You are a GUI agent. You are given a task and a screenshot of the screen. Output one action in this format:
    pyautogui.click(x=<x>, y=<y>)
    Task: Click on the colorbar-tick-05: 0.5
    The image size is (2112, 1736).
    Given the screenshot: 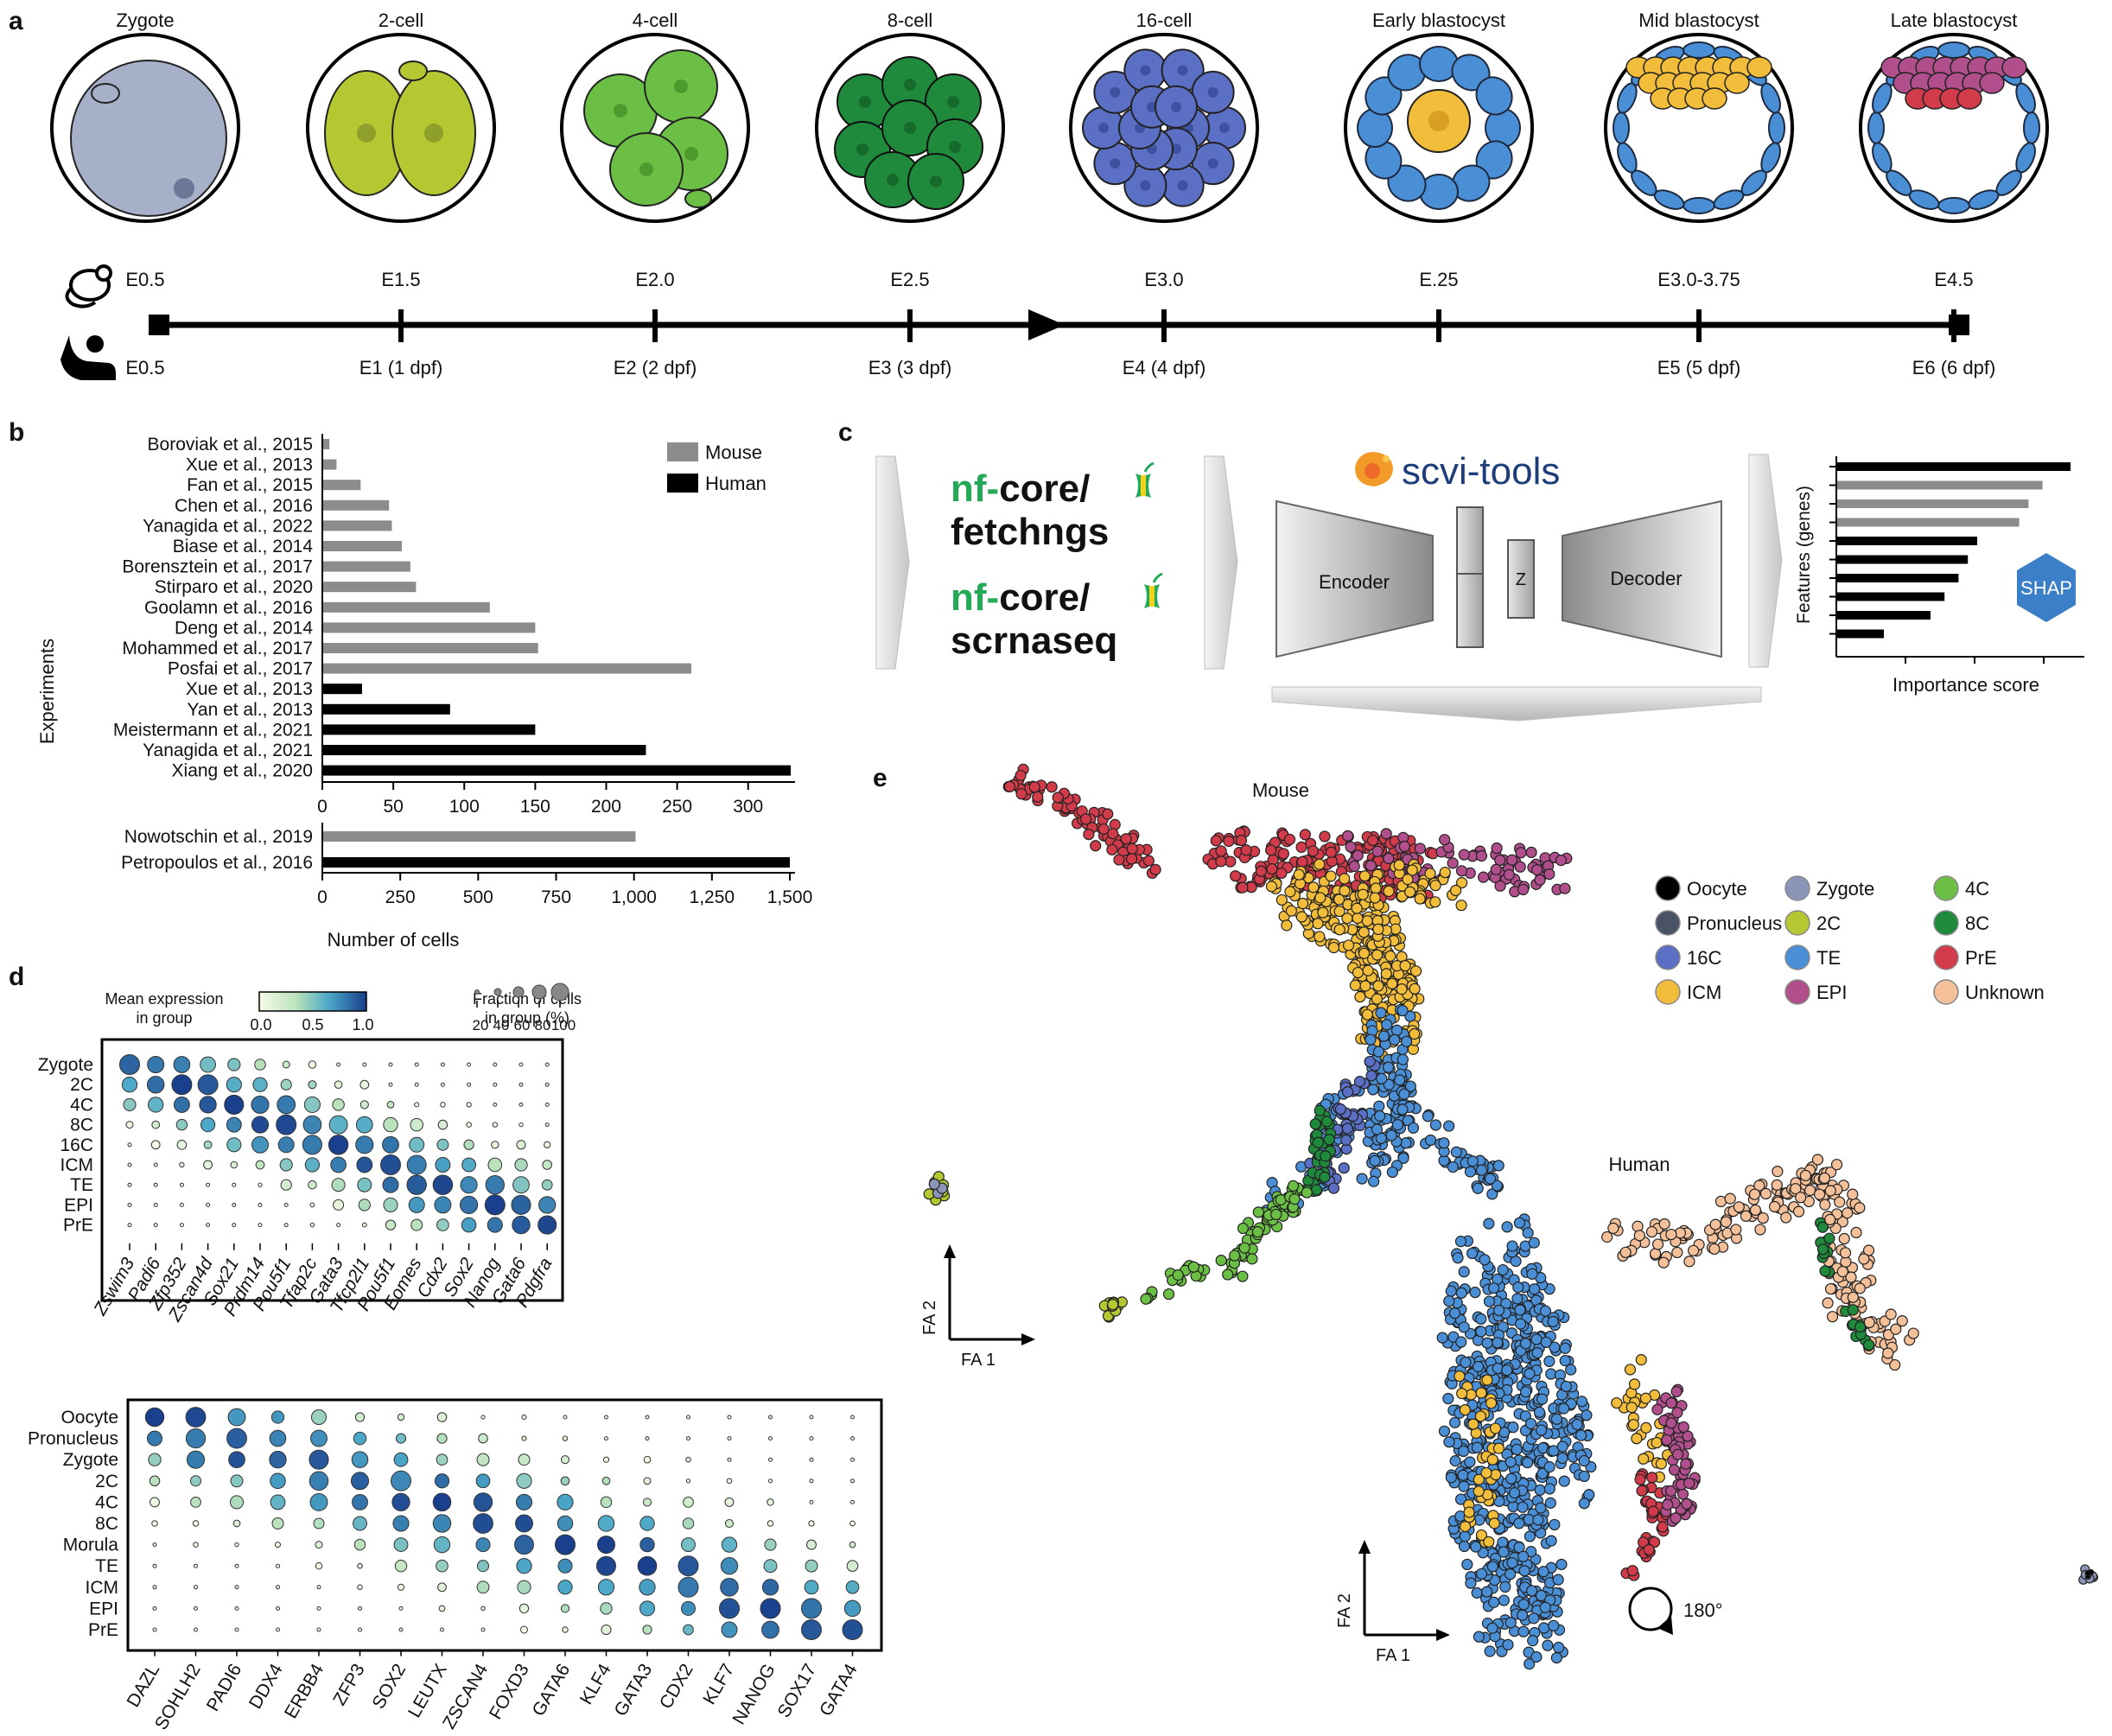 What is the action you would take?
    pyautogui.click(x=312, y=1024)
    